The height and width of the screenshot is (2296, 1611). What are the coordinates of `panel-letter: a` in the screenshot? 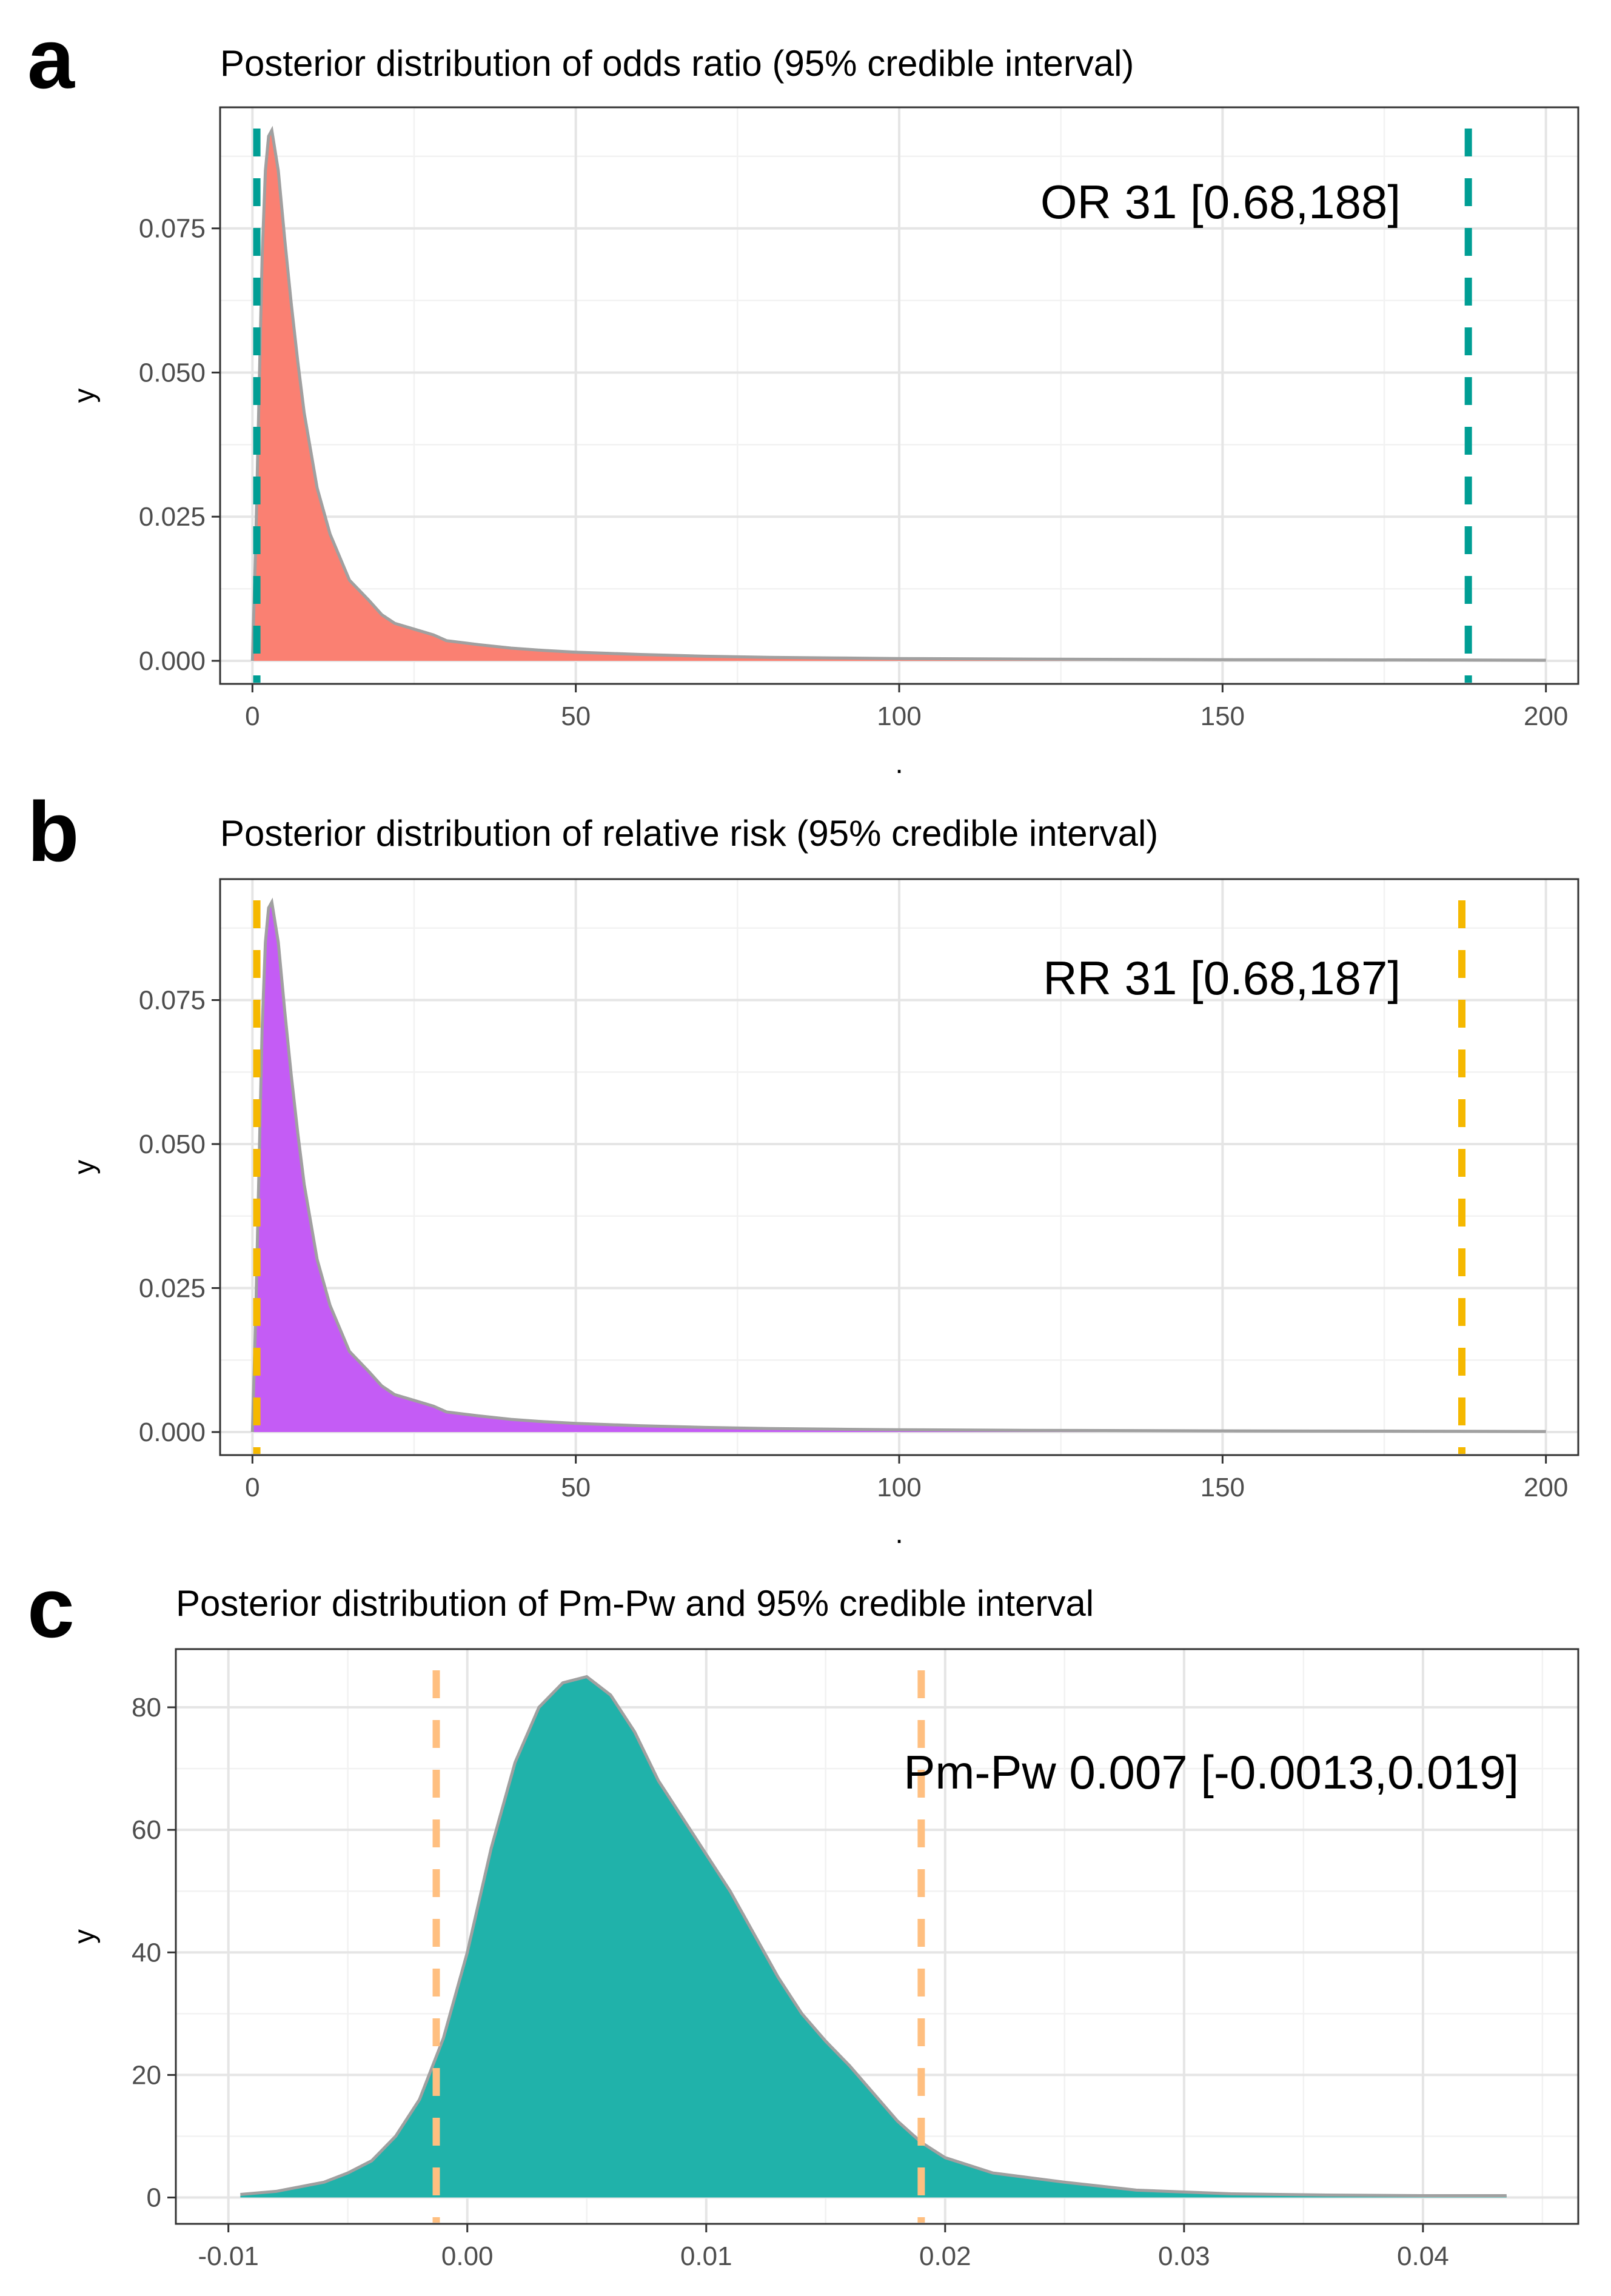 It's located at (51, 58).